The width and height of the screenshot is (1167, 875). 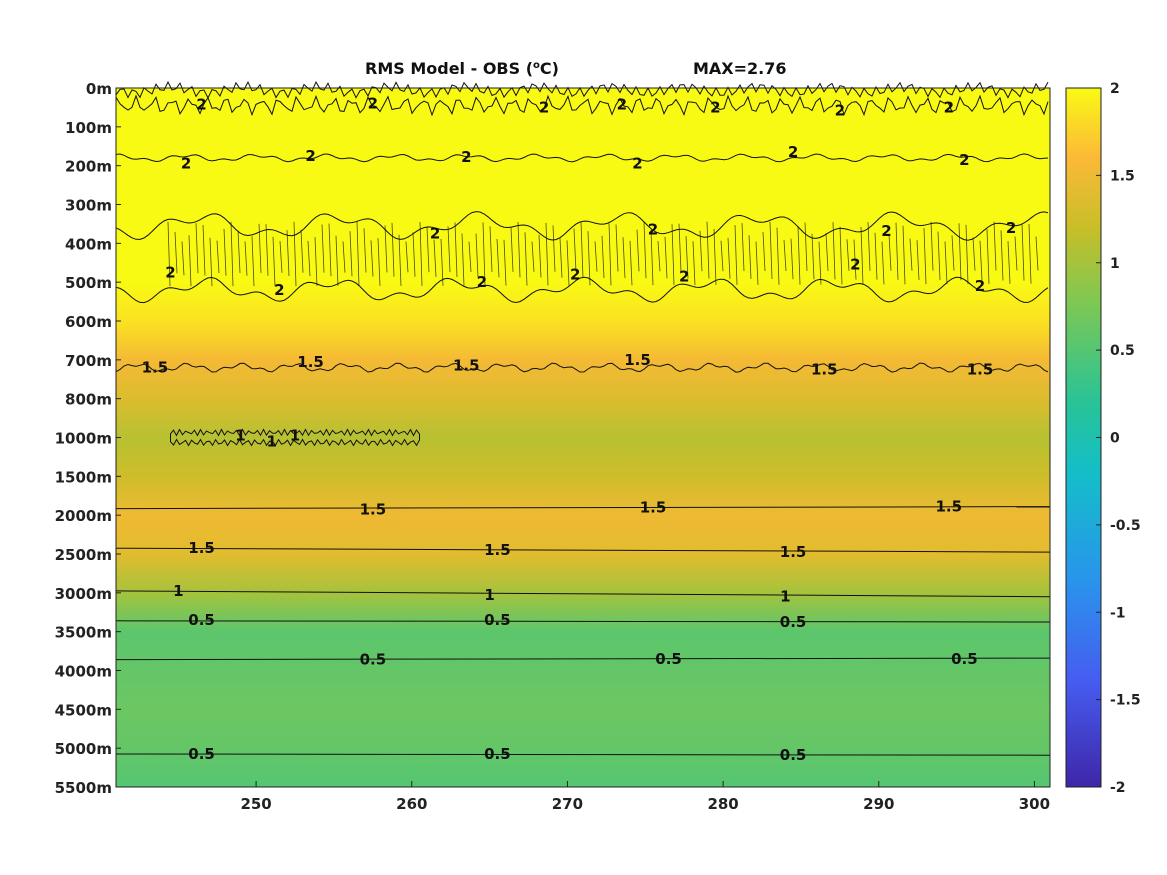 What do you see at coordinates (1122, 351) in the screenshot?
I see `colorbar-tick-label: 0.5` at bounding box center [1122, 351].